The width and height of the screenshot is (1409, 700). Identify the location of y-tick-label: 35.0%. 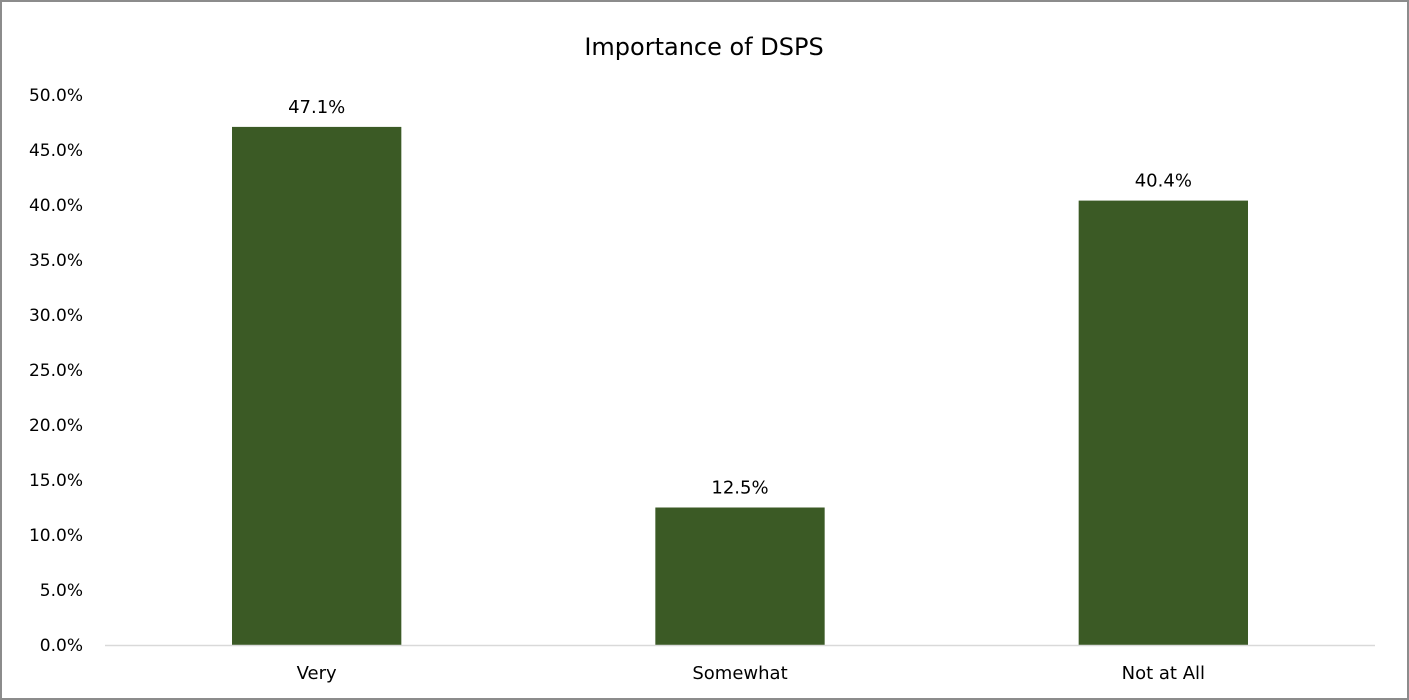
(56, 261).